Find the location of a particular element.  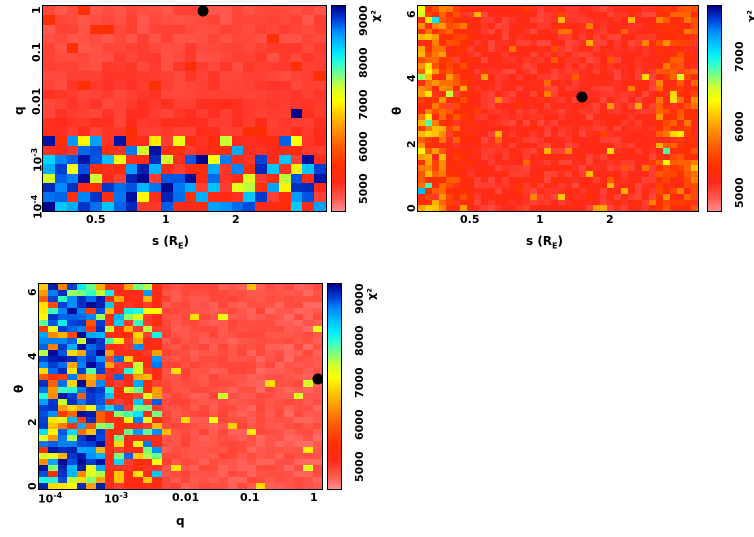

ytick-label: 0.1 is located at coordinates (36, 52).